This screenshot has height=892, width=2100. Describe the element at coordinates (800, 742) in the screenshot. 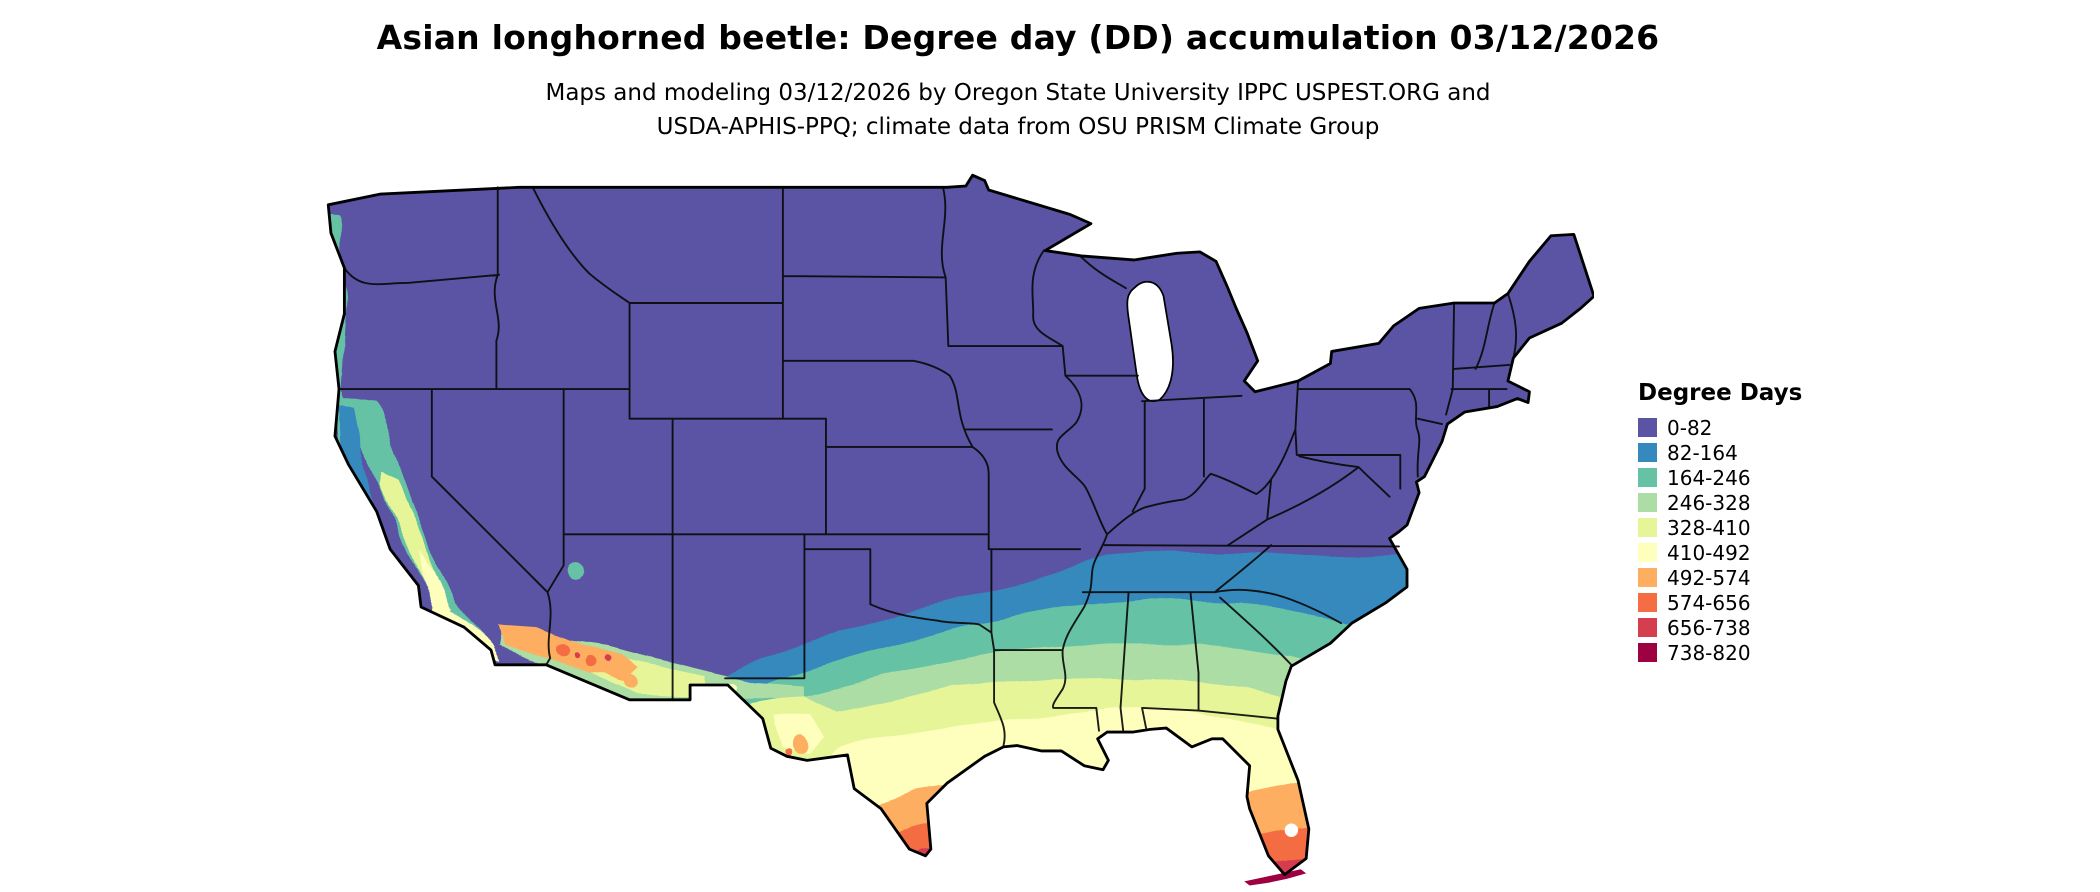

I see `big-bend-orange-spot` at that location.